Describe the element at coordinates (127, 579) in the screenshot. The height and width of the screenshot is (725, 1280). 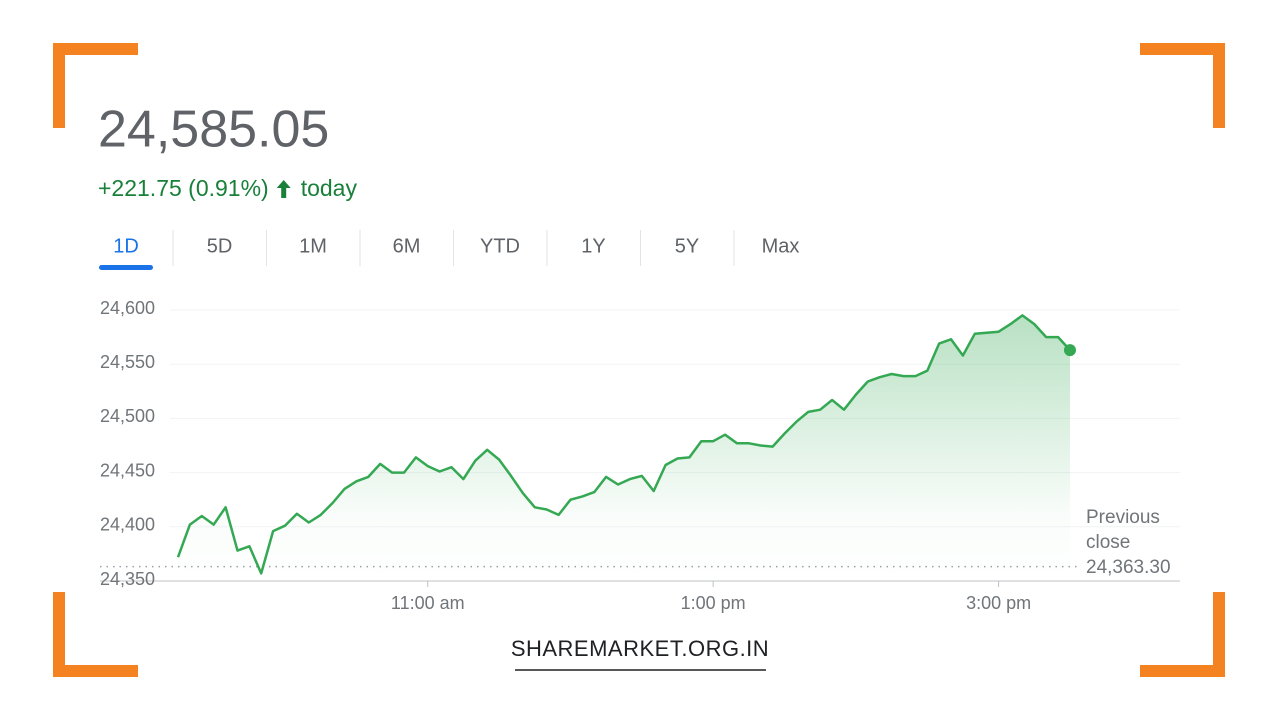
I see `y-tick-label: 24,350` at that location.